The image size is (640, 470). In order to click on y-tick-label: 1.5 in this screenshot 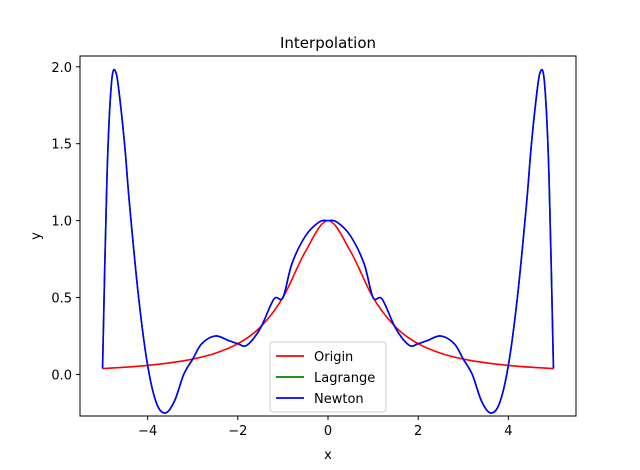, I will do `click(61, 145)`.